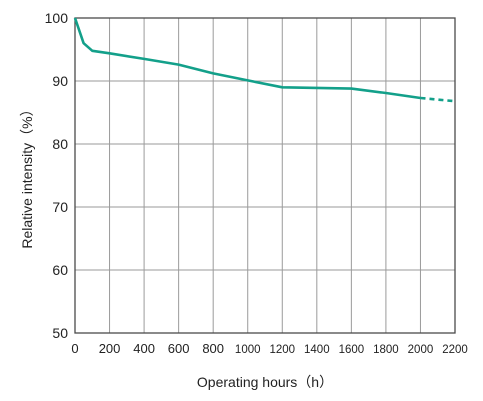 The width and height of the screenshot is (483, 401). What do you see at coordinates (352, 350) in the screenshot?
I see `x-tick-label: 1600` at bounding box center [352, 350].